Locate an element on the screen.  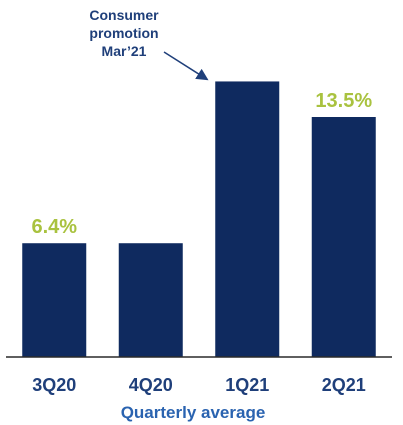
data-label: 13.5% is located at coordinates (343, 101).